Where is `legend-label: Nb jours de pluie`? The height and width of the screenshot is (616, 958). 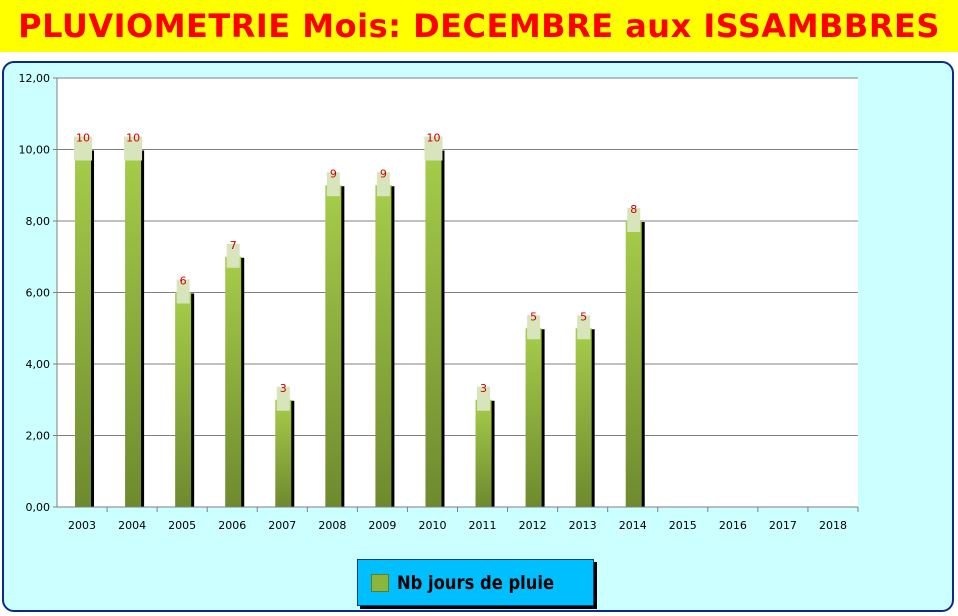
legend-label: Nb jours de pluie is located at coordinates (476, 582).